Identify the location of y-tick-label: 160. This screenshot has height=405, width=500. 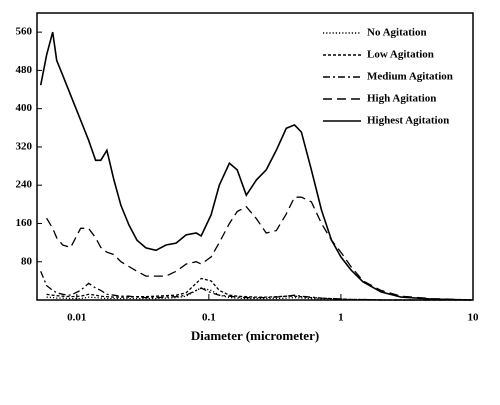
(24, 223).